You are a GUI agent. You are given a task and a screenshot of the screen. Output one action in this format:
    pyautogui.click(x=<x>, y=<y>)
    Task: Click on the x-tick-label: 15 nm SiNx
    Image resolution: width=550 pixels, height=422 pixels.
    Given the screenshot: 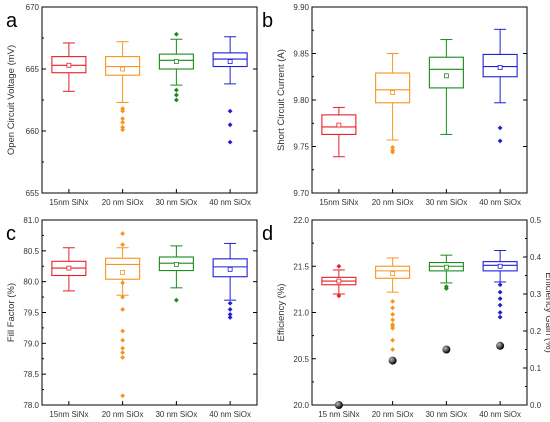 What is the action you would take?
    pyautogui.click(x=338, y=414)
    